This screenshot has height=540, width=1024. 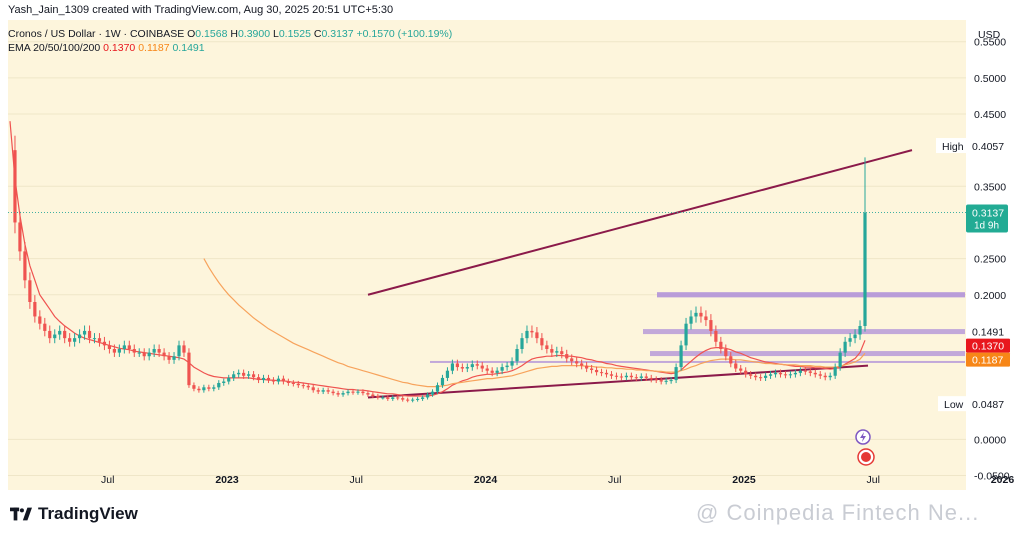 I want to click on trendline-upper, so click(x=640, y=222).